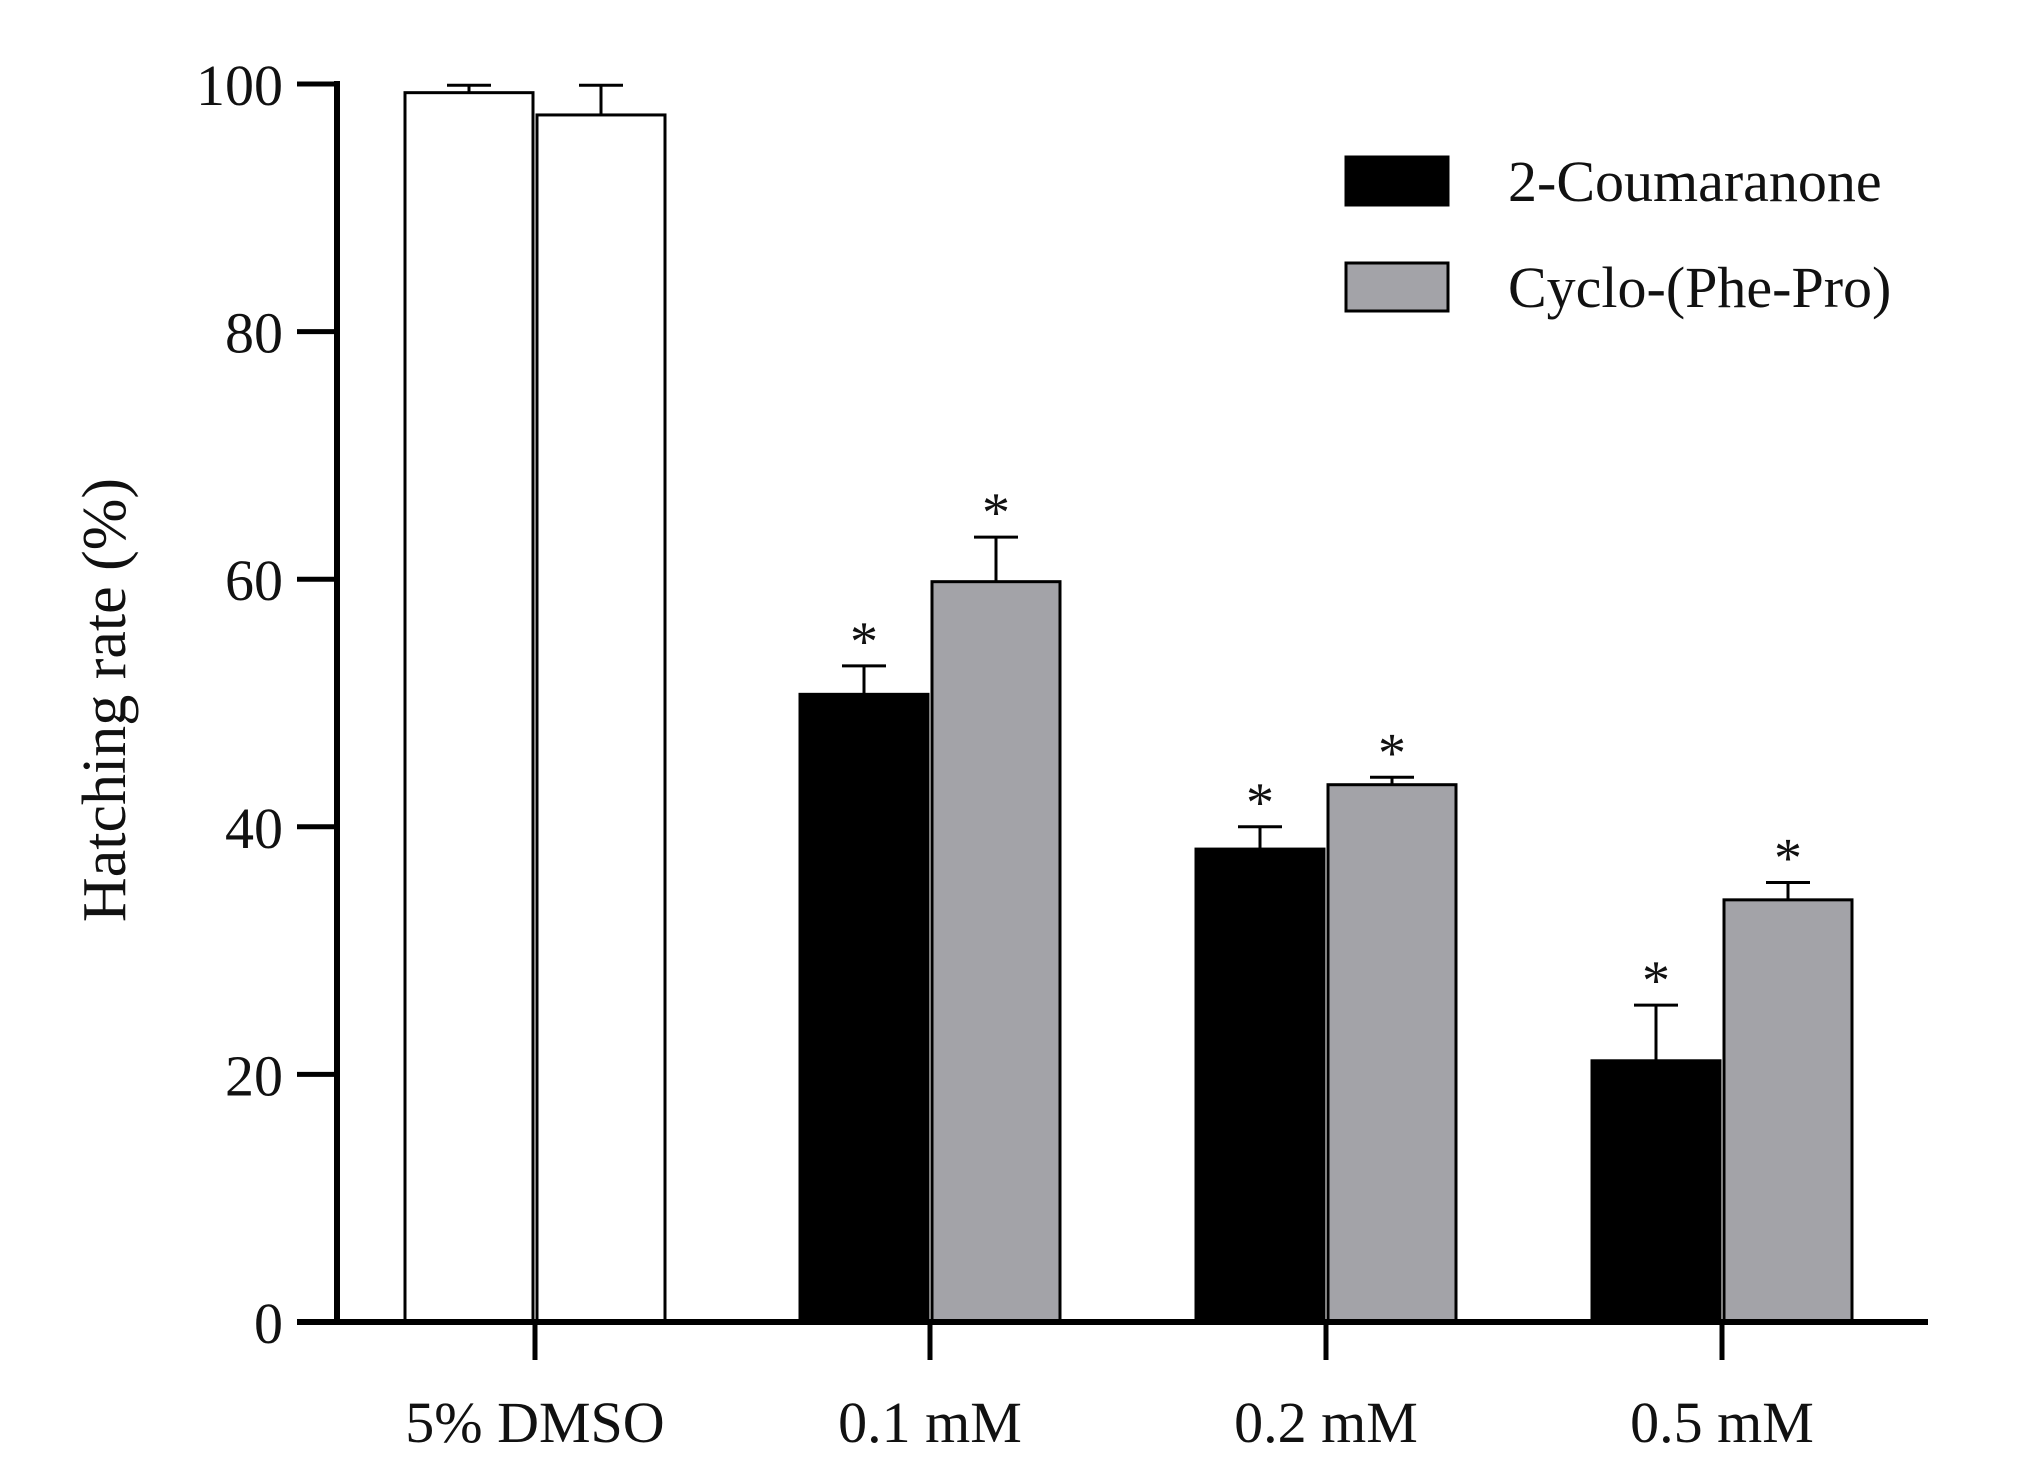 Image resolution: width=2020 pixels, height=1465 pixels. I want to click on significance-star-1-1: *, so click(996, 513).